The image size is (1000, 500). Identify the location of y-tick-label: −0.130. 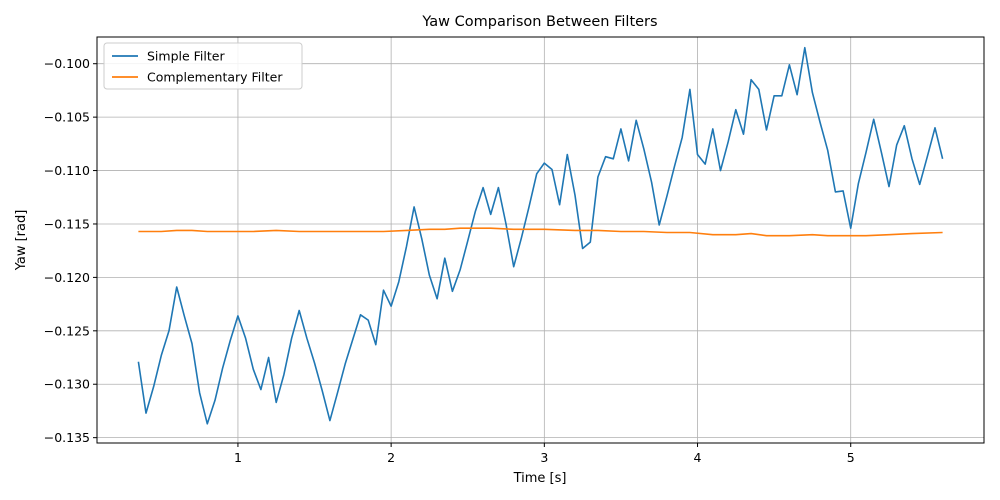
(67, 384).